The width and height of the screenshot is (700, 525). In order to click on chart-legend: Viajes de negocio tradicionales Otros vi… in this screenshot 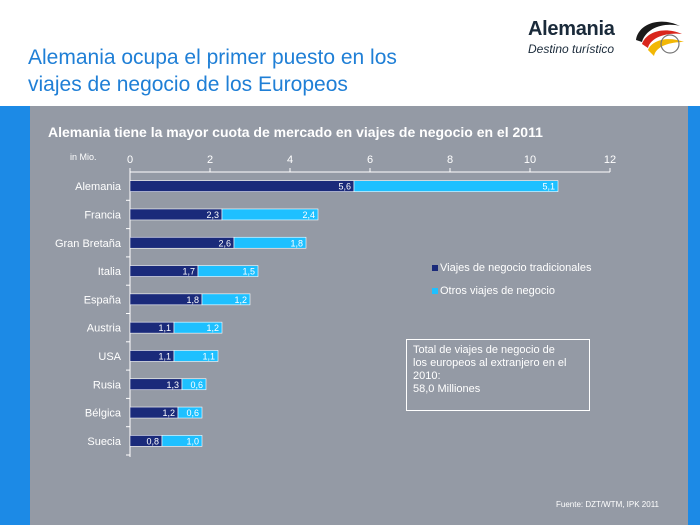, I will do `click(512, 285)`.